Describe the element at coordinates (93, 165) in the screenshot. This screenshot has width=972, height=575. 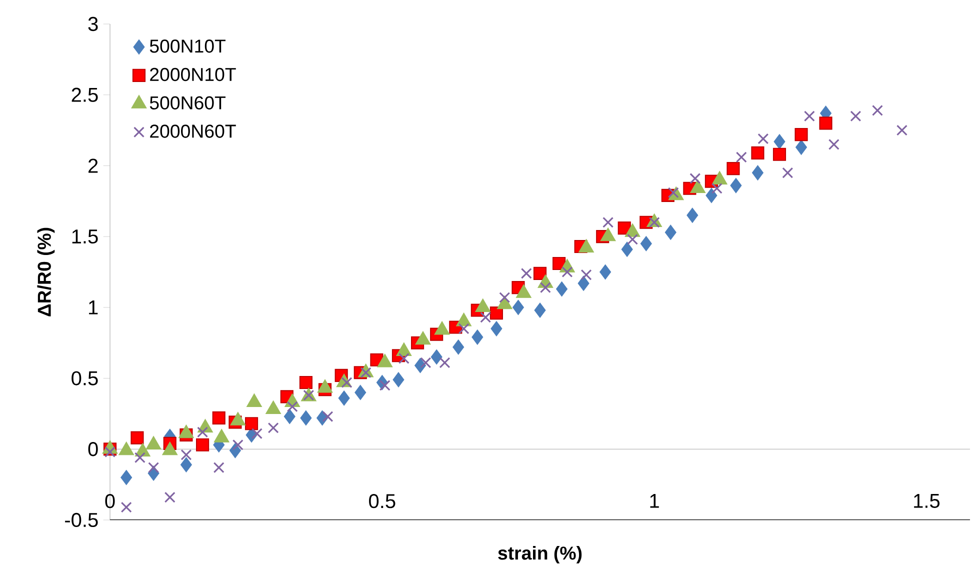
I see `y-tick-label: 2` at that location.